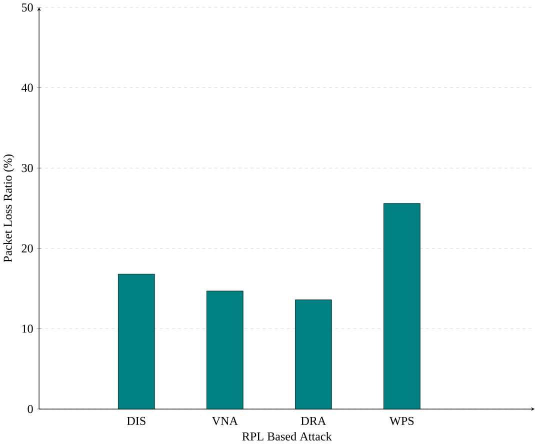 The image size is (535, 444). I want to click on x-axis-title: RPL Based Attack, so click(287, 436).